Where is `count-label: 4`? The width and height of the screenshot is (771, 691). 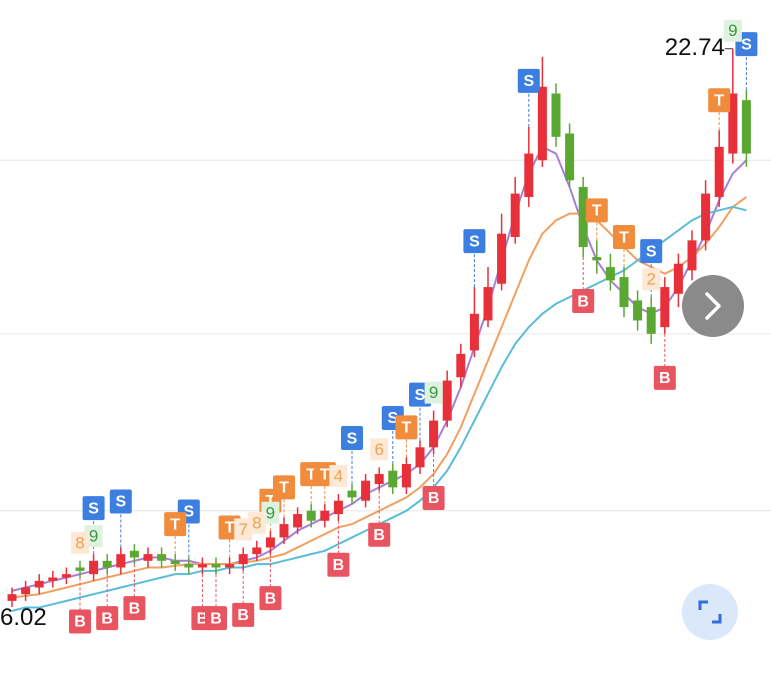 count-label: 4 is located at coordinates (338, 476).